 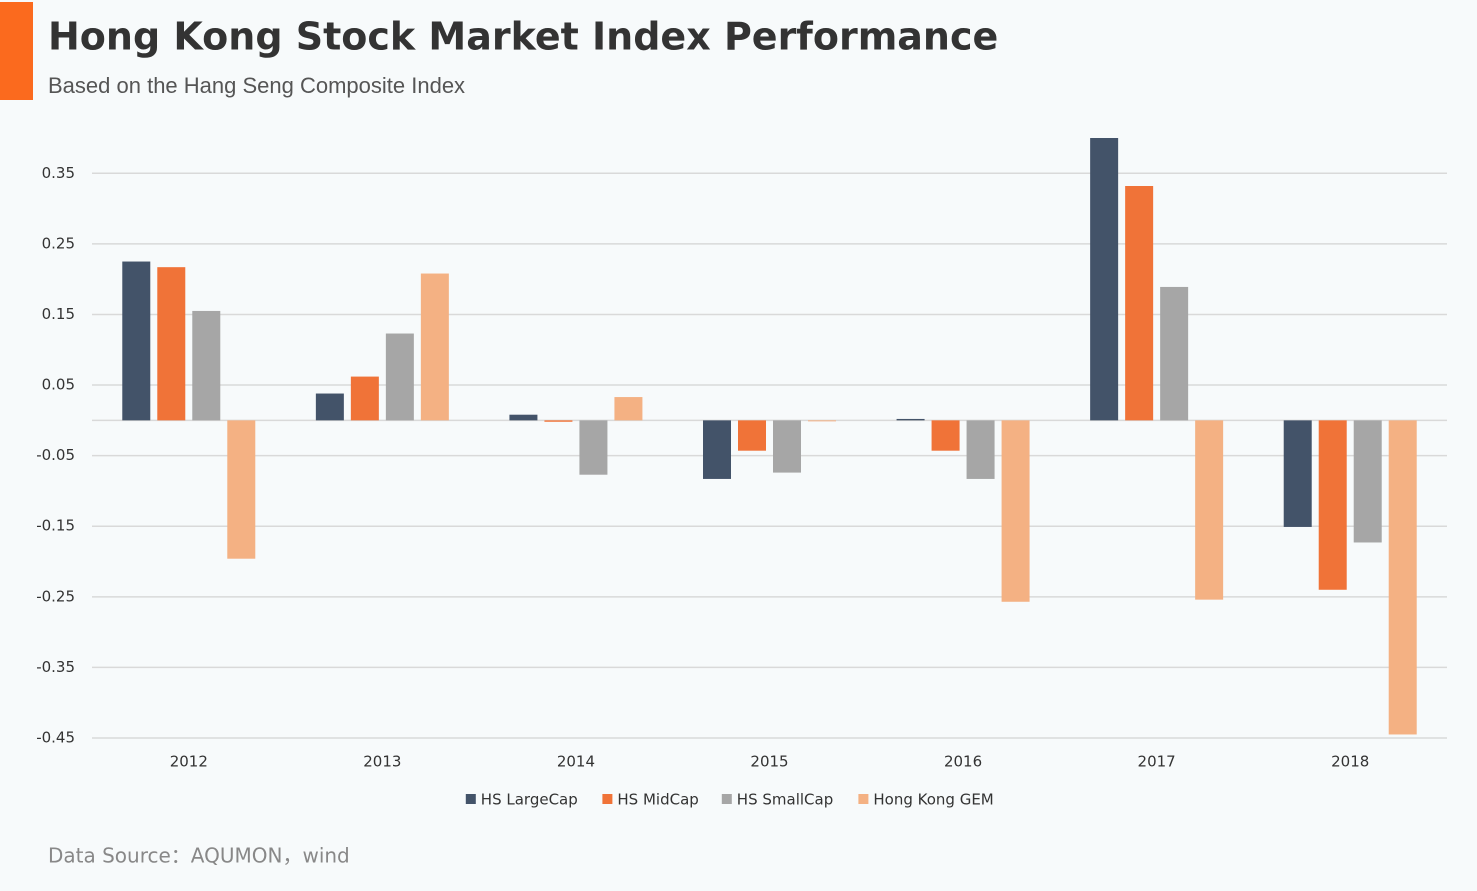 I want to click on y-tick-label: -0.15, so click(x=55, y=526).